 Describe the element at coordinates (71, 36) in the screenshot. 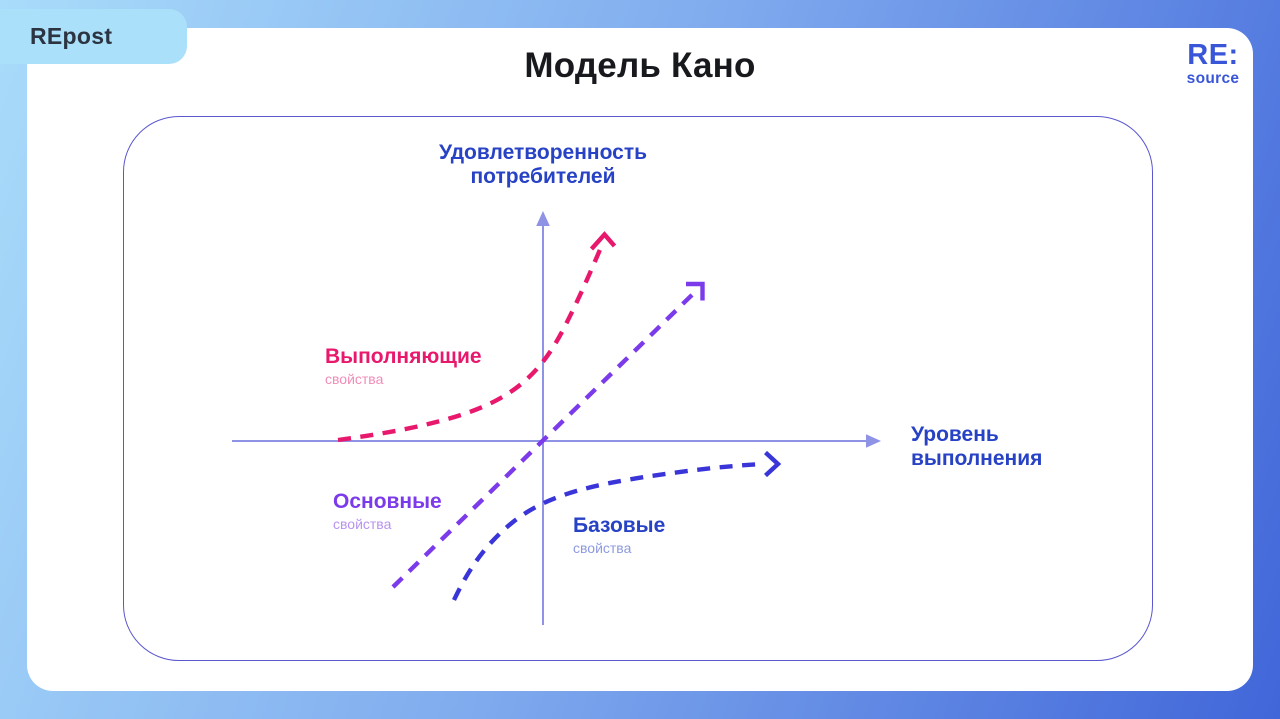

I see `repost-logo-label: REpost` at that location.